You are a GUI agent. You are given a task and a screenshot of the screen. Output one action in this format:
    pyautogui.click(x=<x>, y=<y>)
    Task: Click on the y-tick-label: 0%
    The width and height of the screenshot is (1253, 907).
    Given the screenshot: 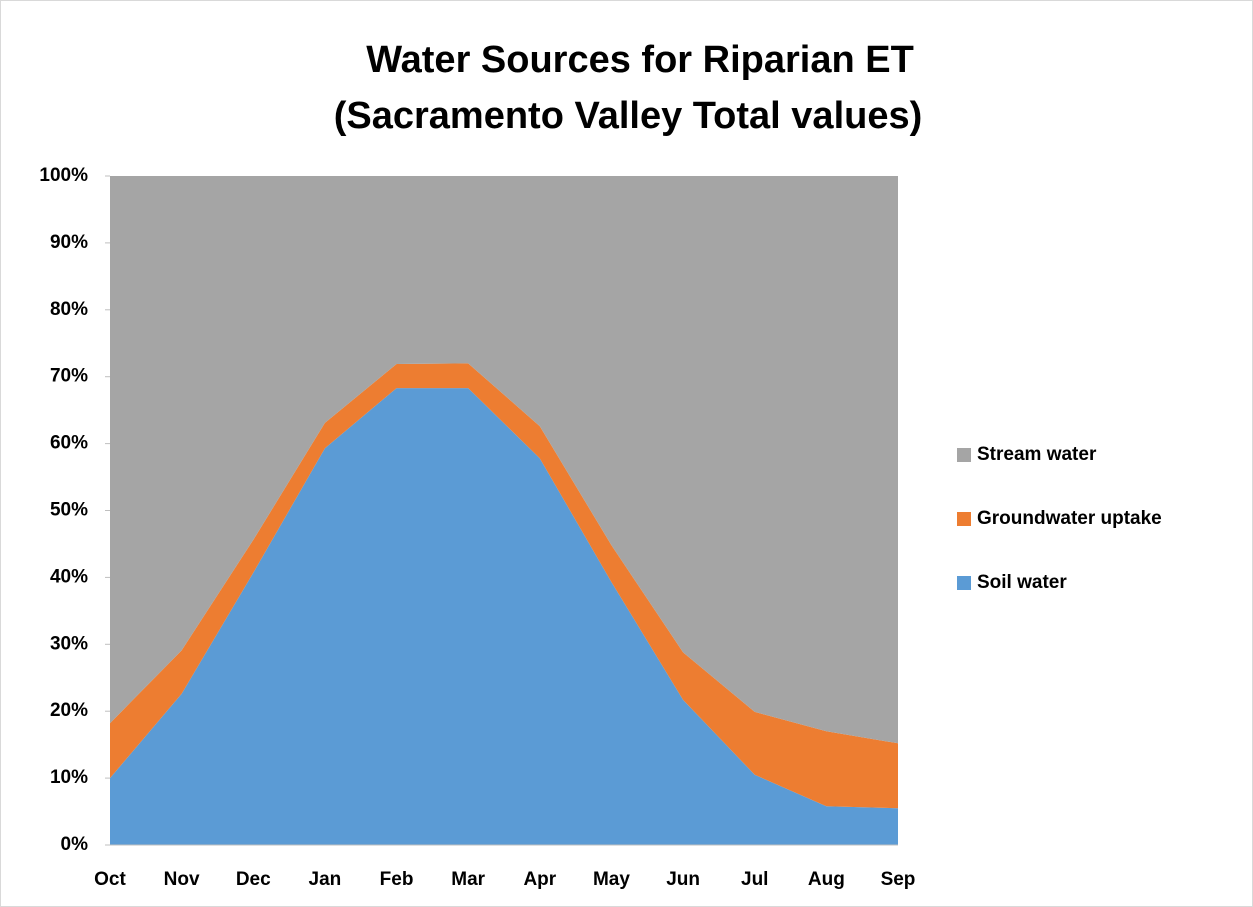 What is the action you would take?
    pyautogui.click(x=75, y=844)
    